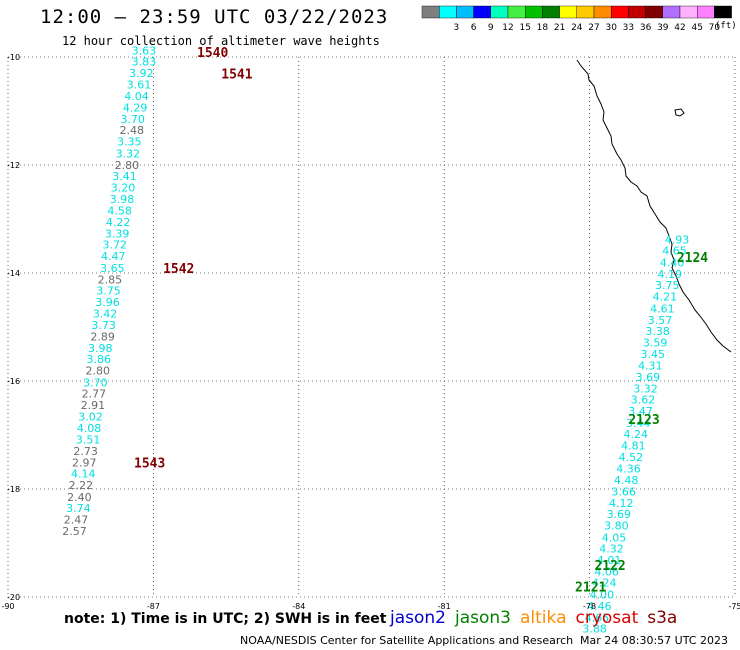 This screenshot has width=740, height=650. I want to click on wave-height-value: 3.32, so click(128, 153).